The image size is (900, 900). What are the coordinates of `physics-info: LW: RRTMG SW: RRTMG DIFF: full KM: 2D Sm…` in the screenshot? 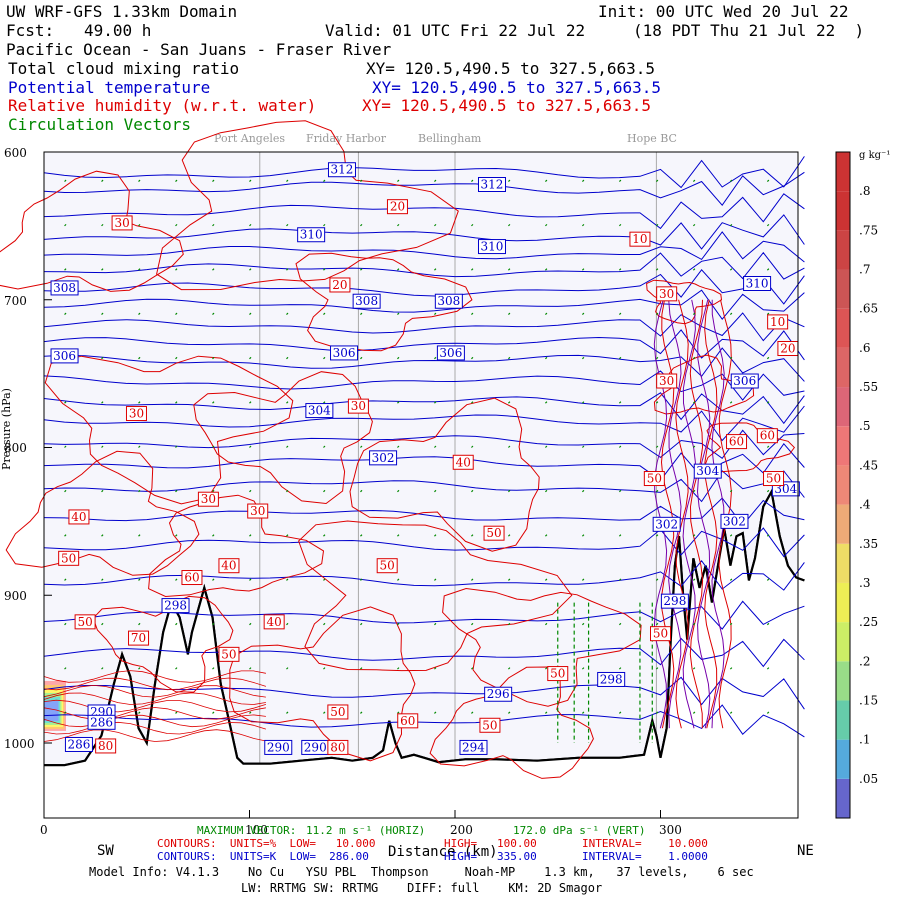 It's located at (422, 888).